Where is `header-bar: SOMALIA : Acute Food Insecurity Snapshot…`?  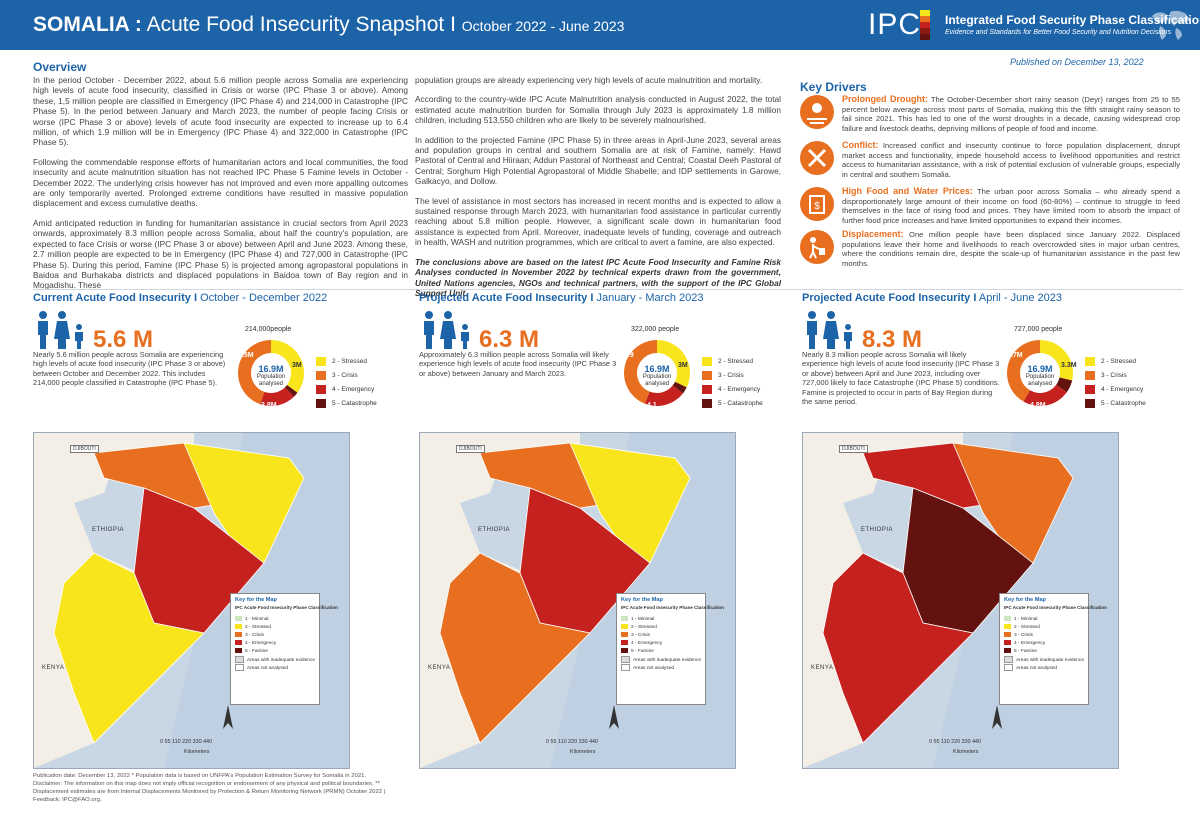
header-bar: SOMALIA : Acute Food Insecurity Snapshot… is located at coordinates (600, 25).